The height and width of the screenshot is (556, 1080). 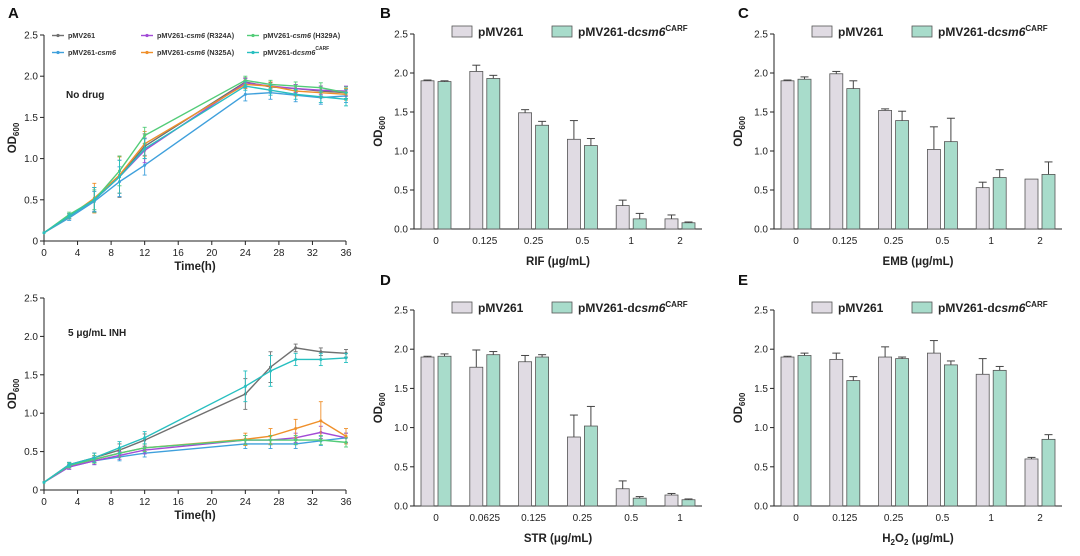 What do you see at coordinates (485, 518) in the screenshot?
I see `panel-d-xtick-label: 0.0625` at bounding box center [485, 518].